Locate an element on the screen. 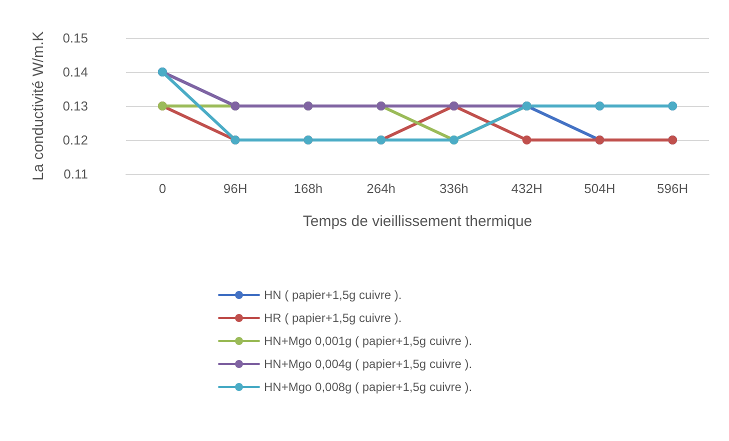 Image resolution: width=729 pixels, height=441 pixels. point is located at coordinates (527, 140).